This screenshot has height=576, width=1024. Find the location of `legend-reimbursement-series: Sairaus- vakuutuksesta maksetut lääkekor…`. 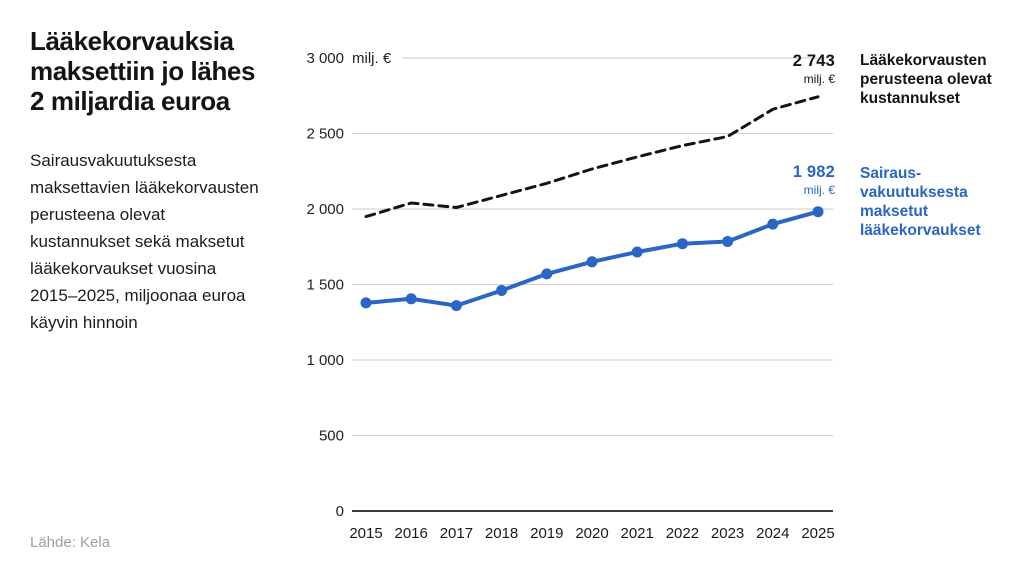

legend-reimbursement-series: Sairaus- vakuutuksesta maksetut lääkekor… is located at coordinates (920, 202).